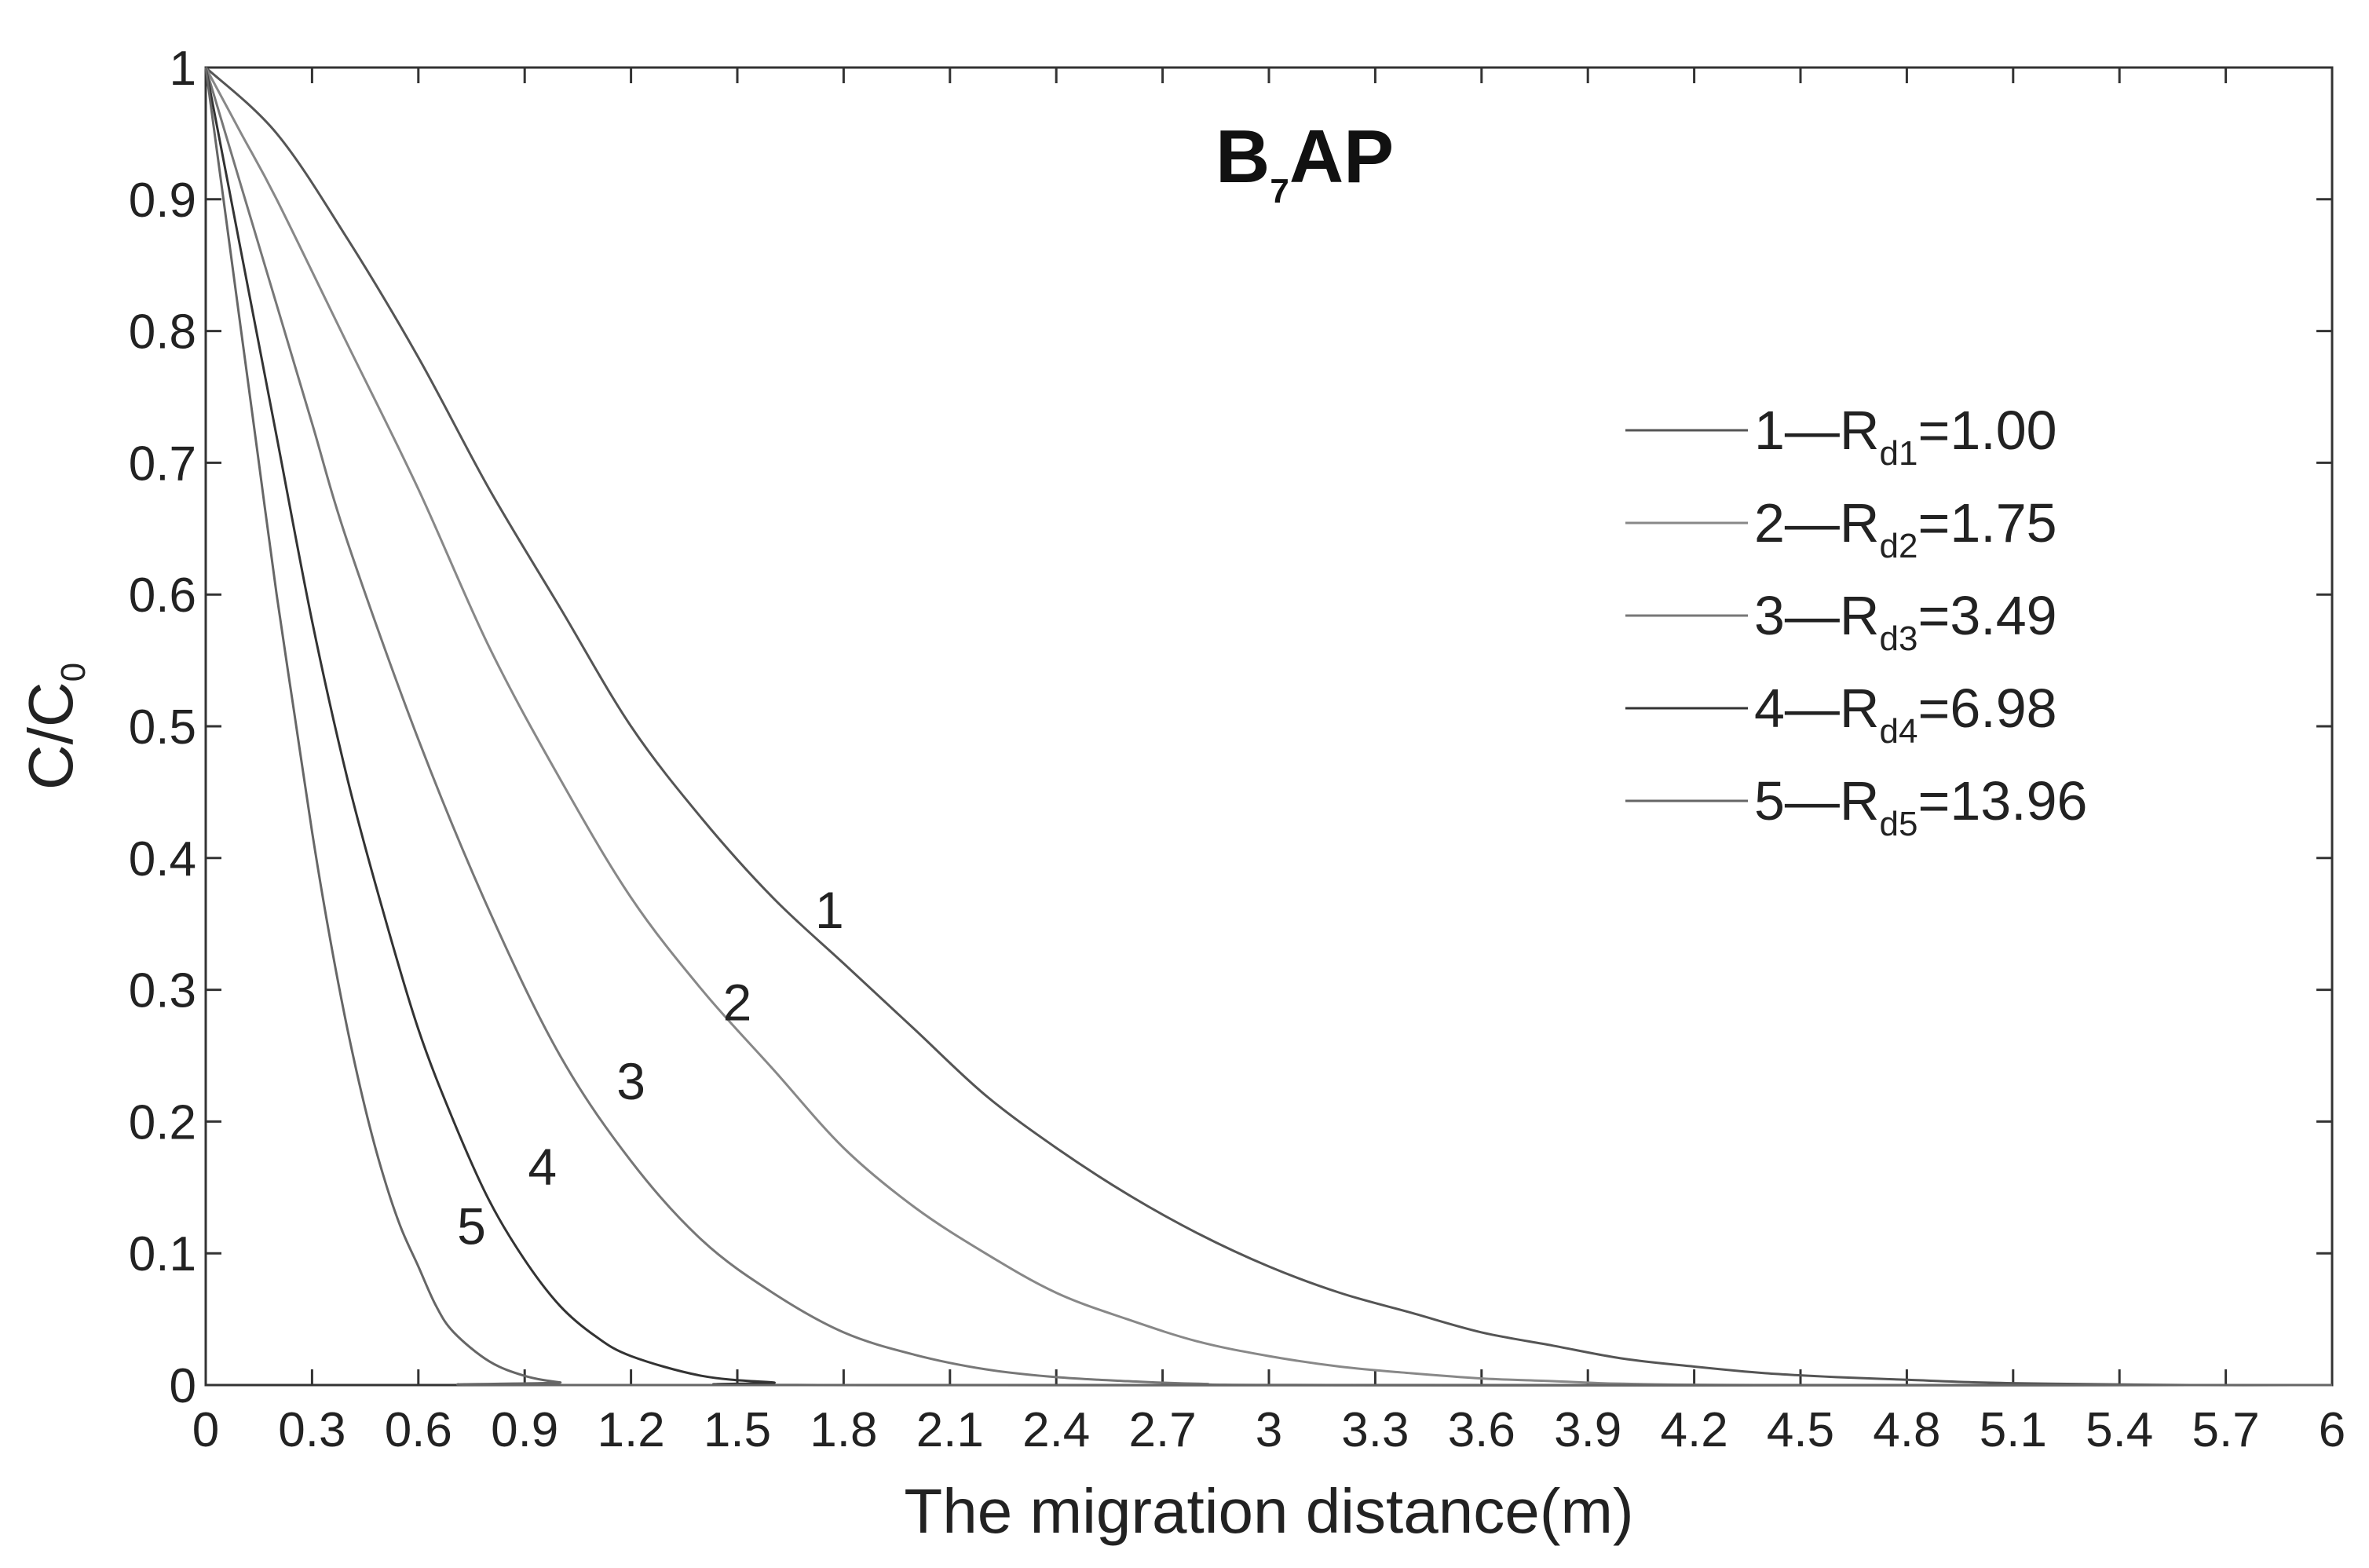 This screenshot has height=1568, width=2369. What do you see at coordinates (51, 736) in the screenshot?
I see `y-axis-title-main: C/C` at bounding box center [51, 736].